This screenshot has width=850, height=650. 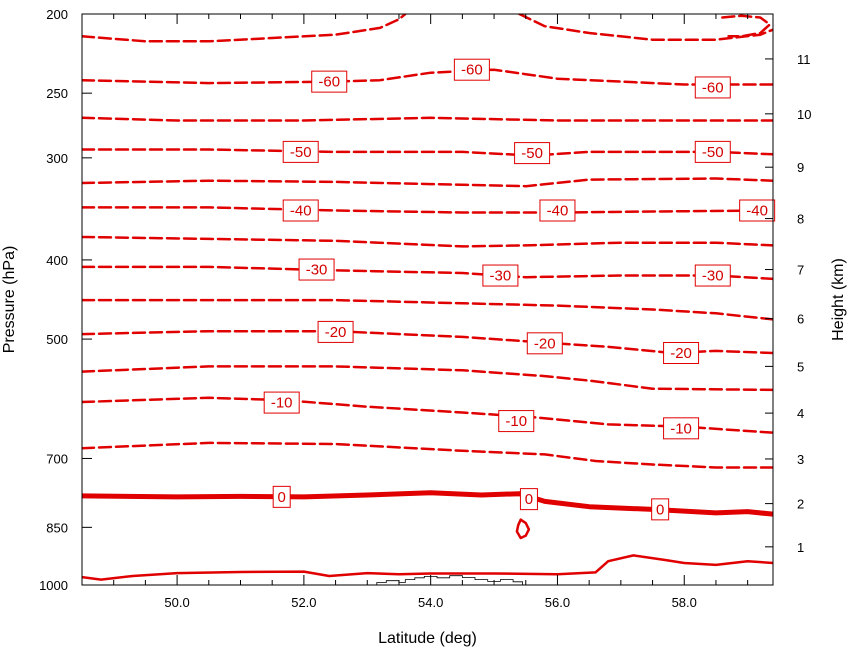 What do you see at coordinates (57, 14) in the screenshot?
I see `y-tick-label: 200` at bounding box center [57, 14].